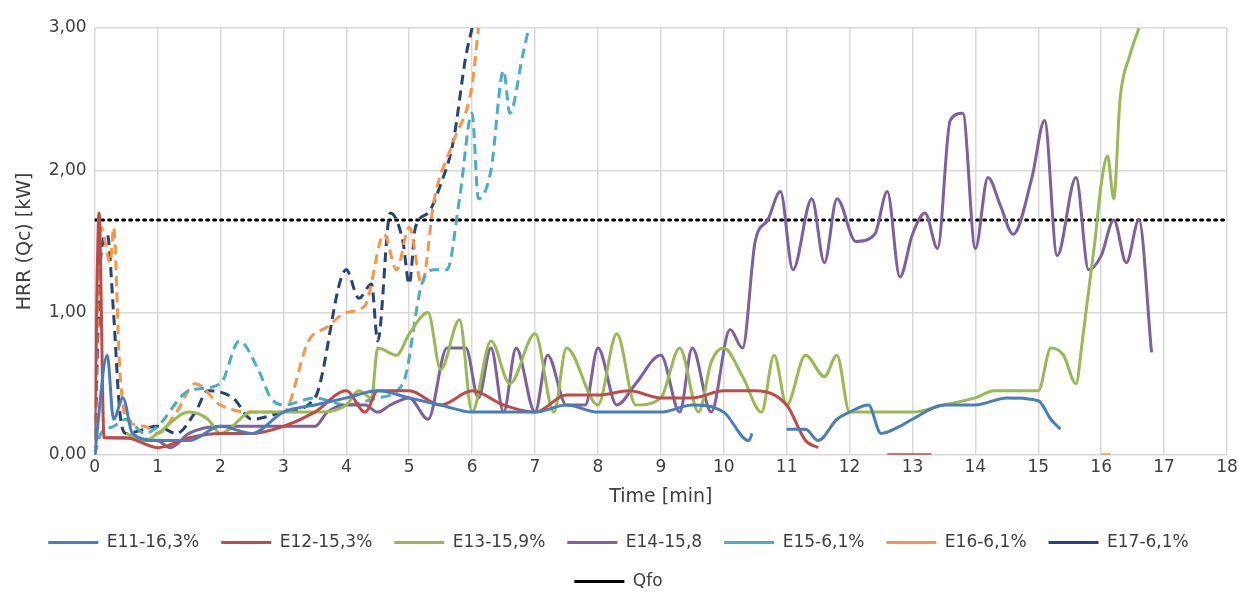 The image size is (1257, 610). I want to click on x-tick-label: 2, so click(220, 466).